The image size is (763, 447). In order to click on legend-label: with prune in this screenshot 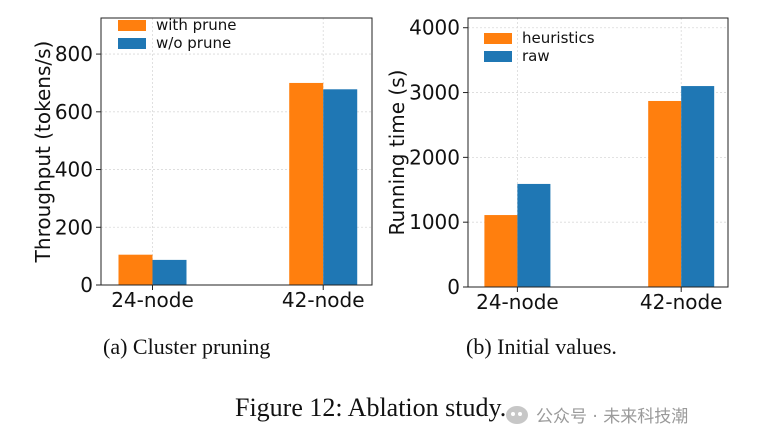, I will do `click(196, 25)`.